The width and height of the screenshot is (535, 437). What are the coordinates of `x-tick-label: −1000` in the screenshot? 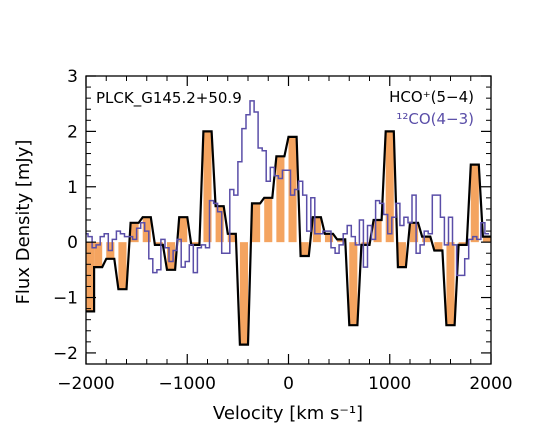 It's located at (187, 384).